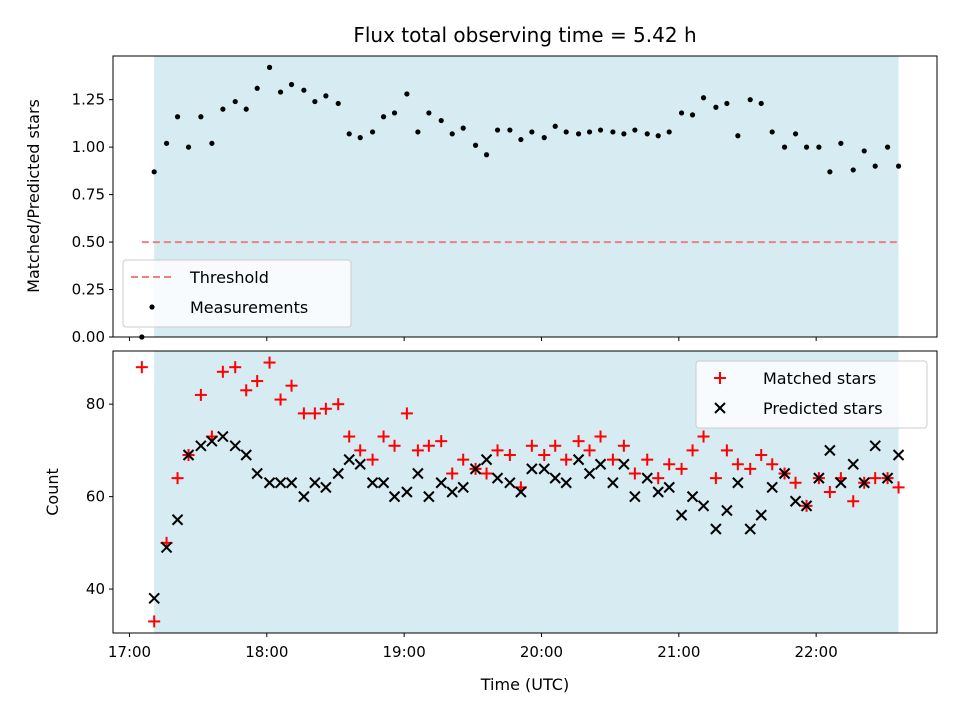 The image size is (960, 720). What do you see at coordinates (88, 290) in the screenshot?
I see `y-tick-label: 0.25` at bounding box center [88, 290].